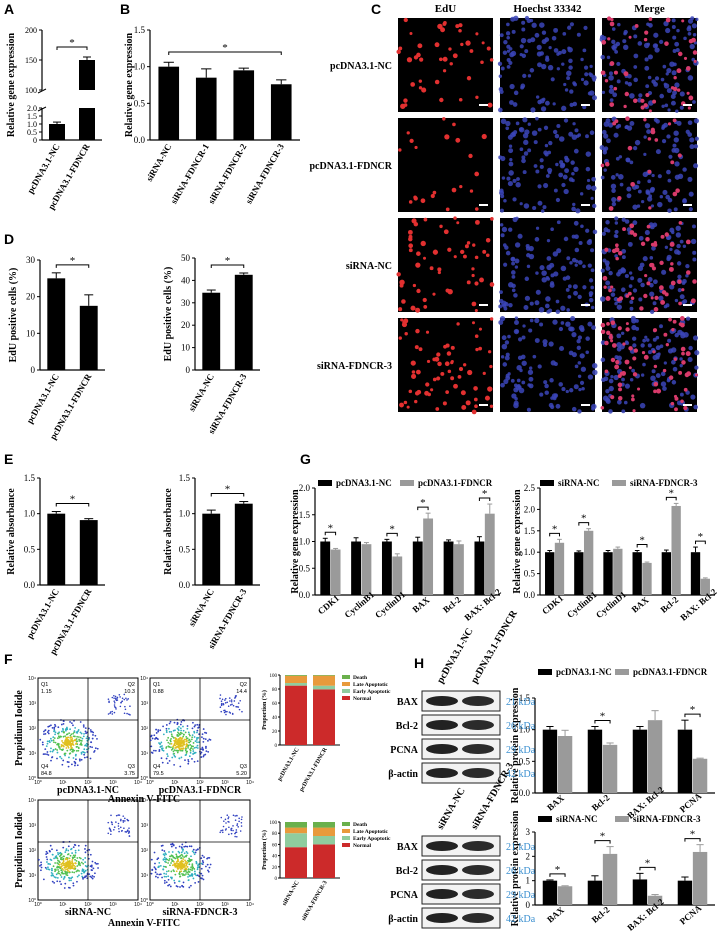 The image size is (720, 937). I want to click on x-tick-label: BAX, so click(640, 604).